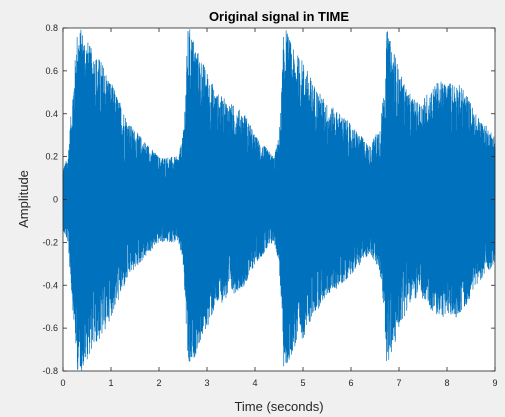  Describe the element at coordinates (398, 383) in the screenshot. I see `x-tick-label: 7` at that location.